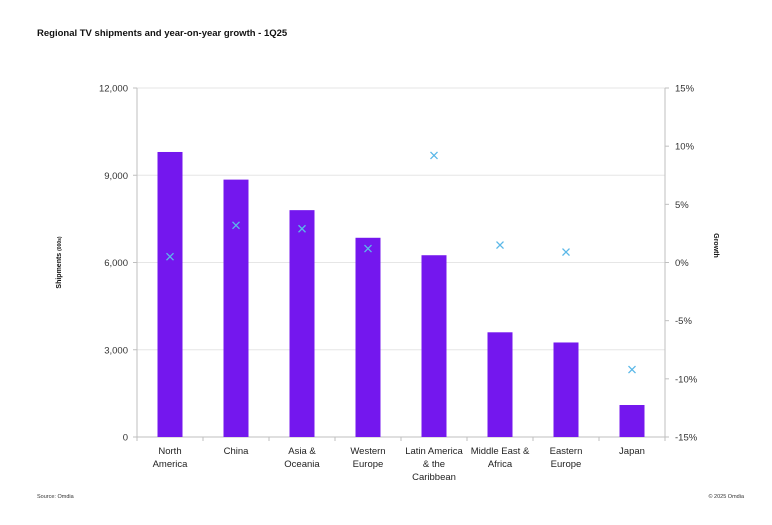 This screenshot has height=525, width=772. Describe the element at coordinates (113, 89) in the screenshot. I see `y-tick-label: 12,000` at that location.